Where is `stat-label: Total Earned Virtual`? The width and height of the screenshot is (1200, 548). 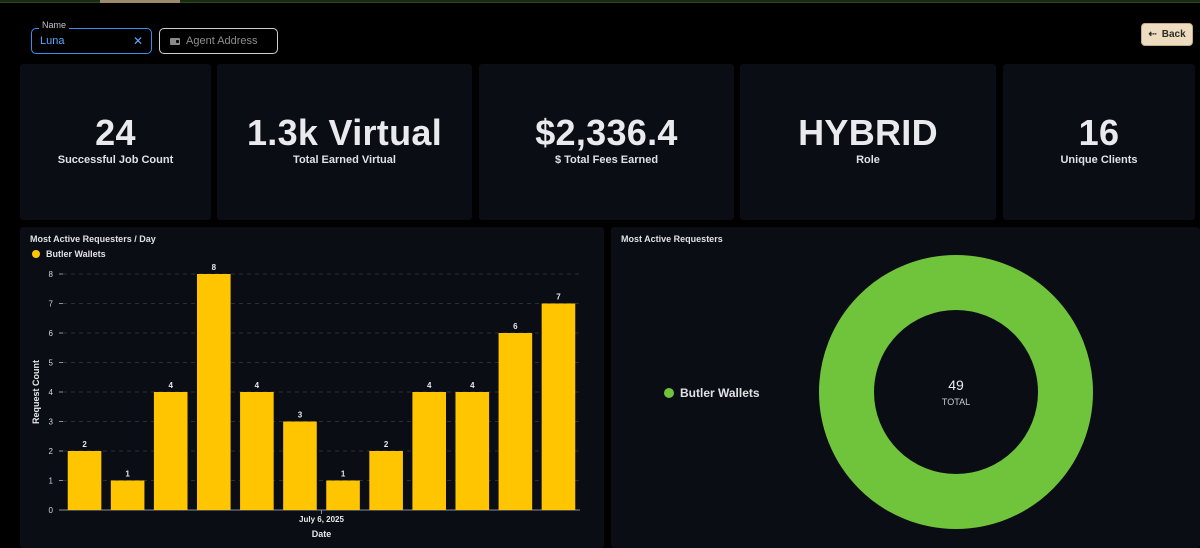 stat-label: Total Earned Virtual is located at coordinates (344, 160).